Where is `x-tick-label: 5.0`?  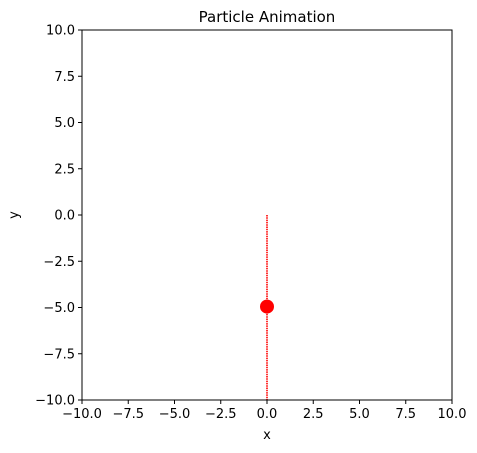
x-tick-label: 5.0 is located at coordinates (359, 414).